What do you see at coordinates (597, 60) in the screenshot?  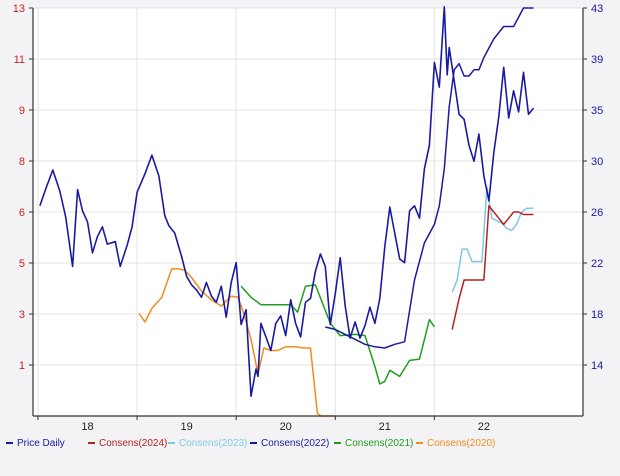 I see `y-right-tick-label: 39` at bounding box center [597, 60].